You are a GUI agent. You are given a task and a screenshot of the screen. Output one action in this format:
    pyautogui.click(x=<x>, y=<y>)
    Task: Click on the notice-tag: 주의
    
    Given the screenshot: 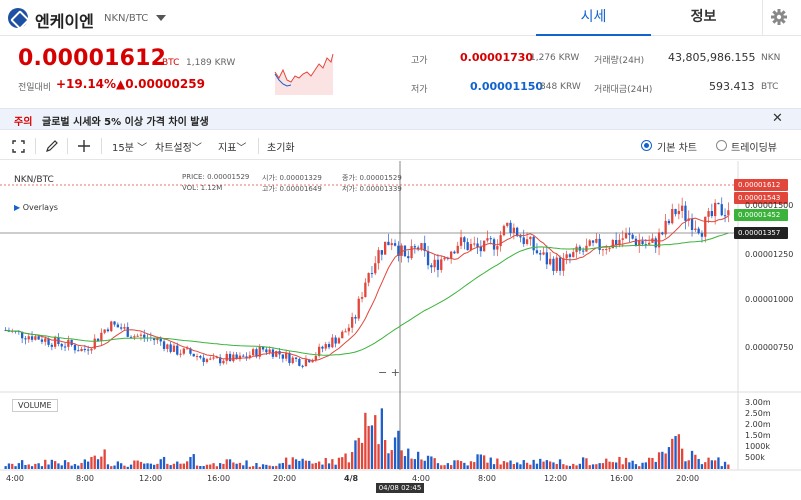 What is the action you would take?
    pyautogui.click(x=23, y=122)
    